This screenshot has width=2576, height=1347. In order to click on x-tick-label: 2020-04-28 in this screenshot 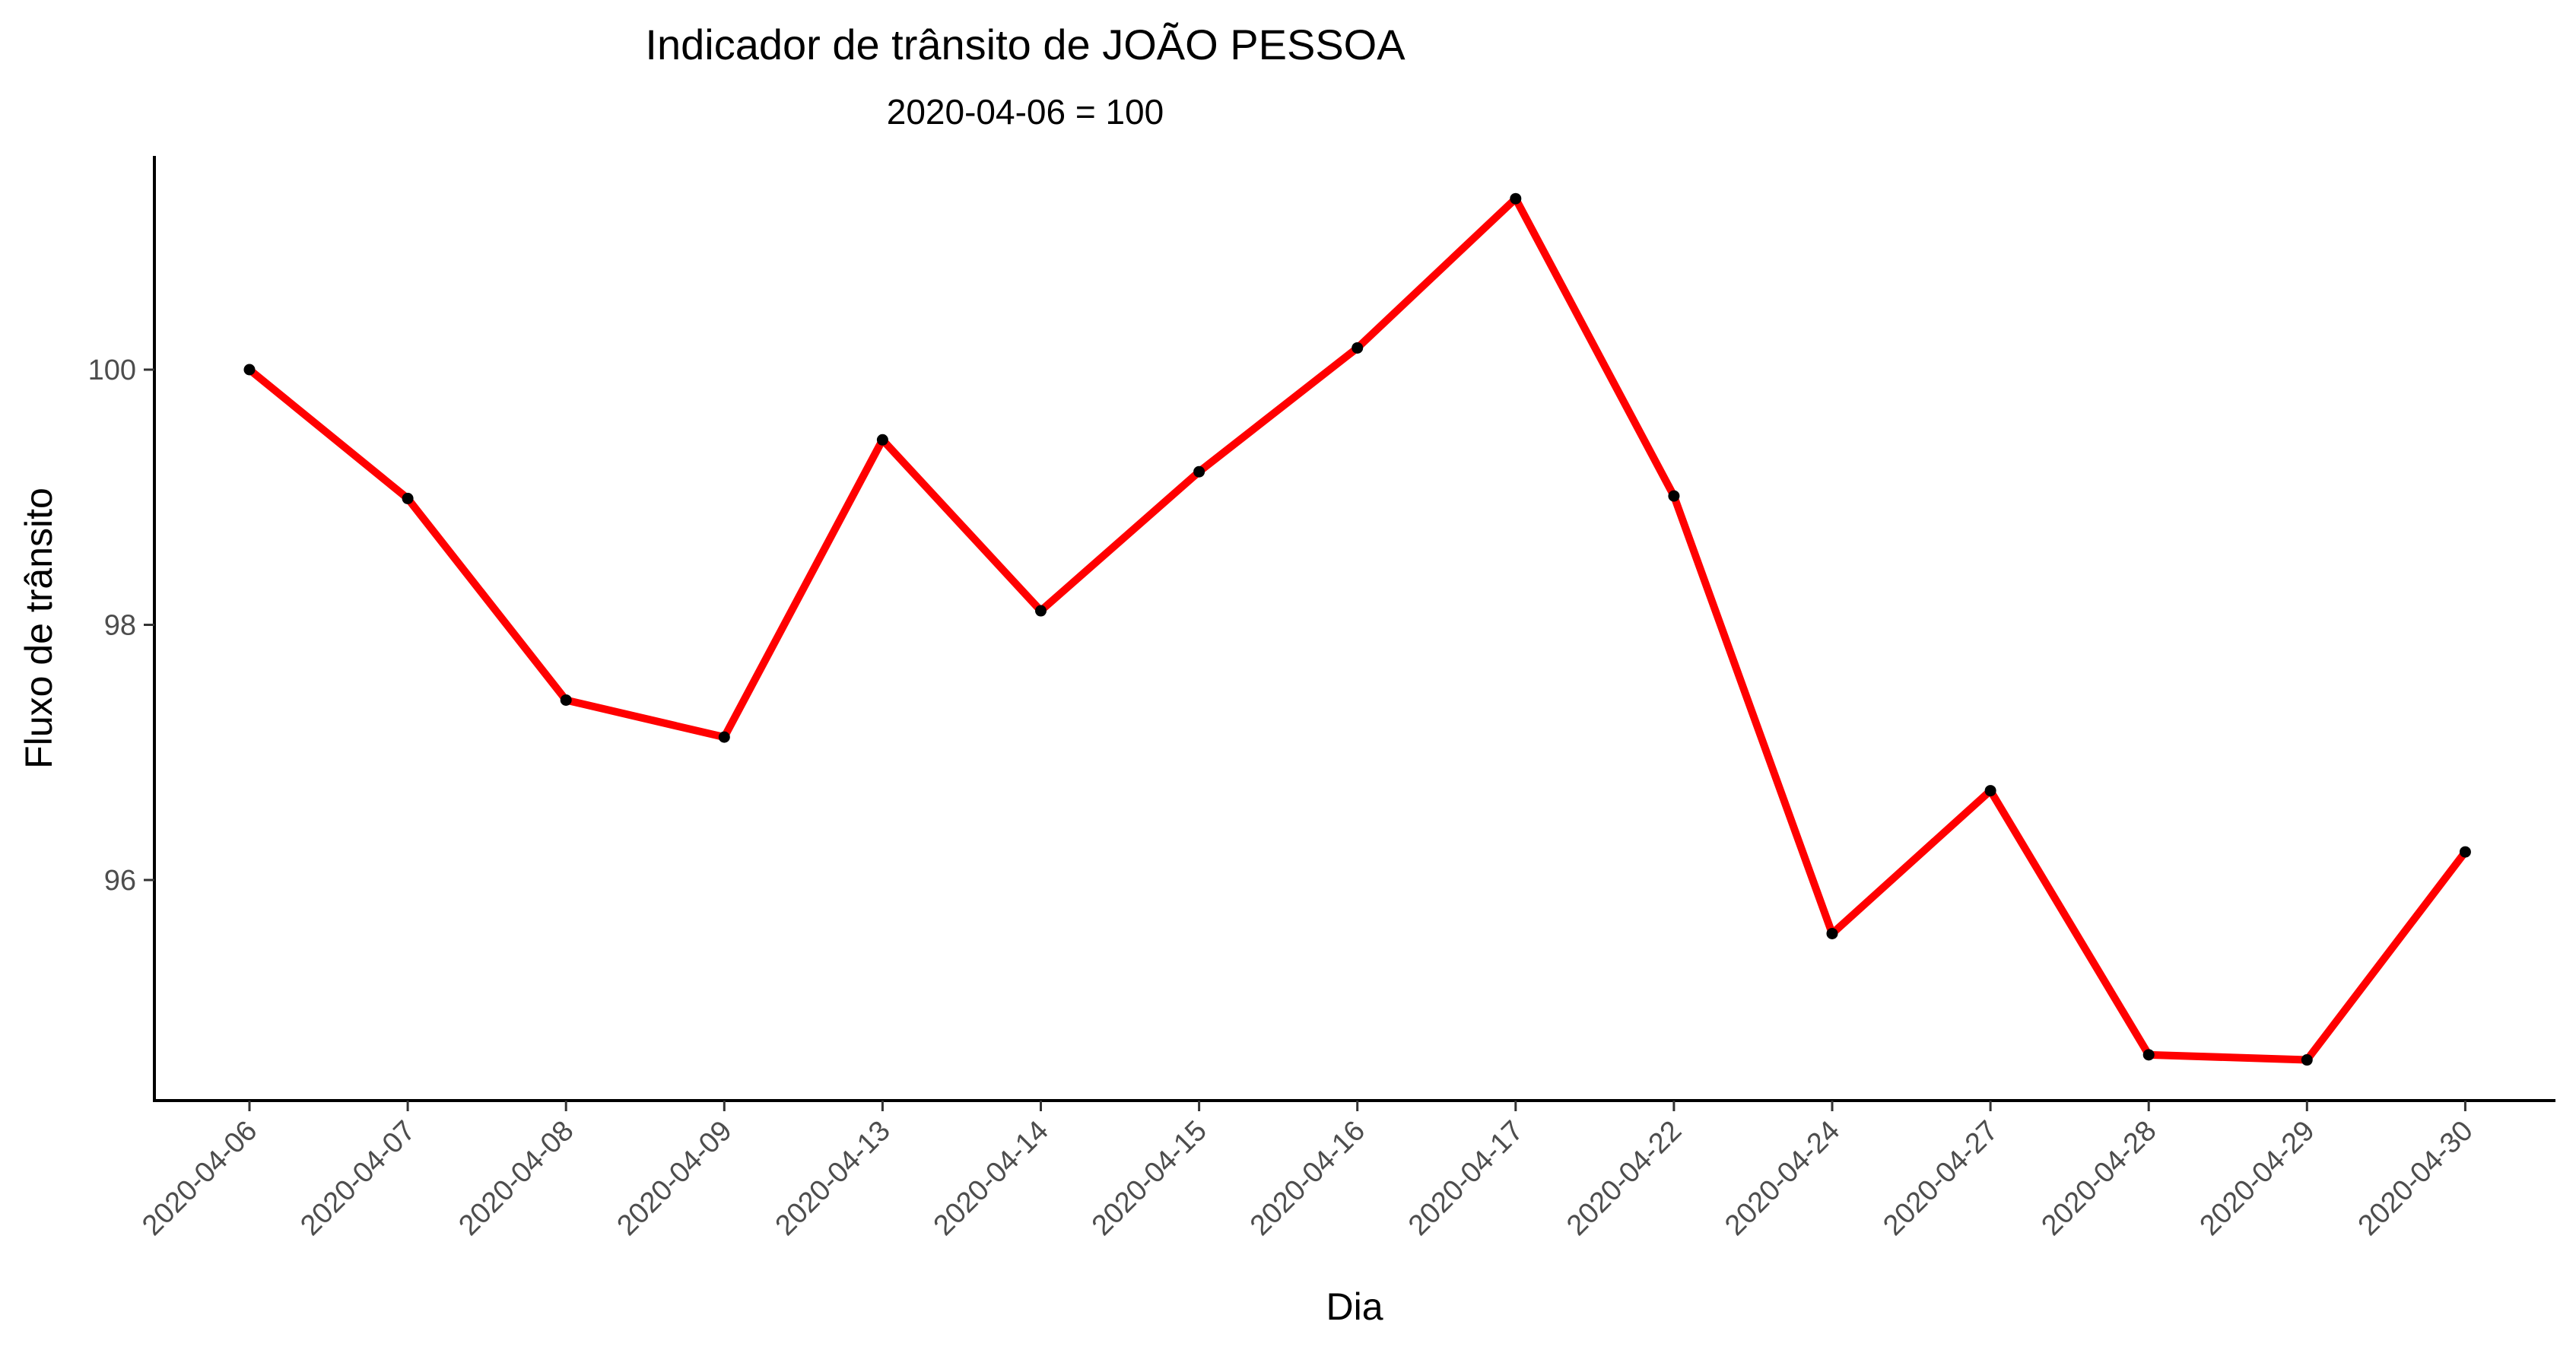, I will do `click(2098, 1178)`.